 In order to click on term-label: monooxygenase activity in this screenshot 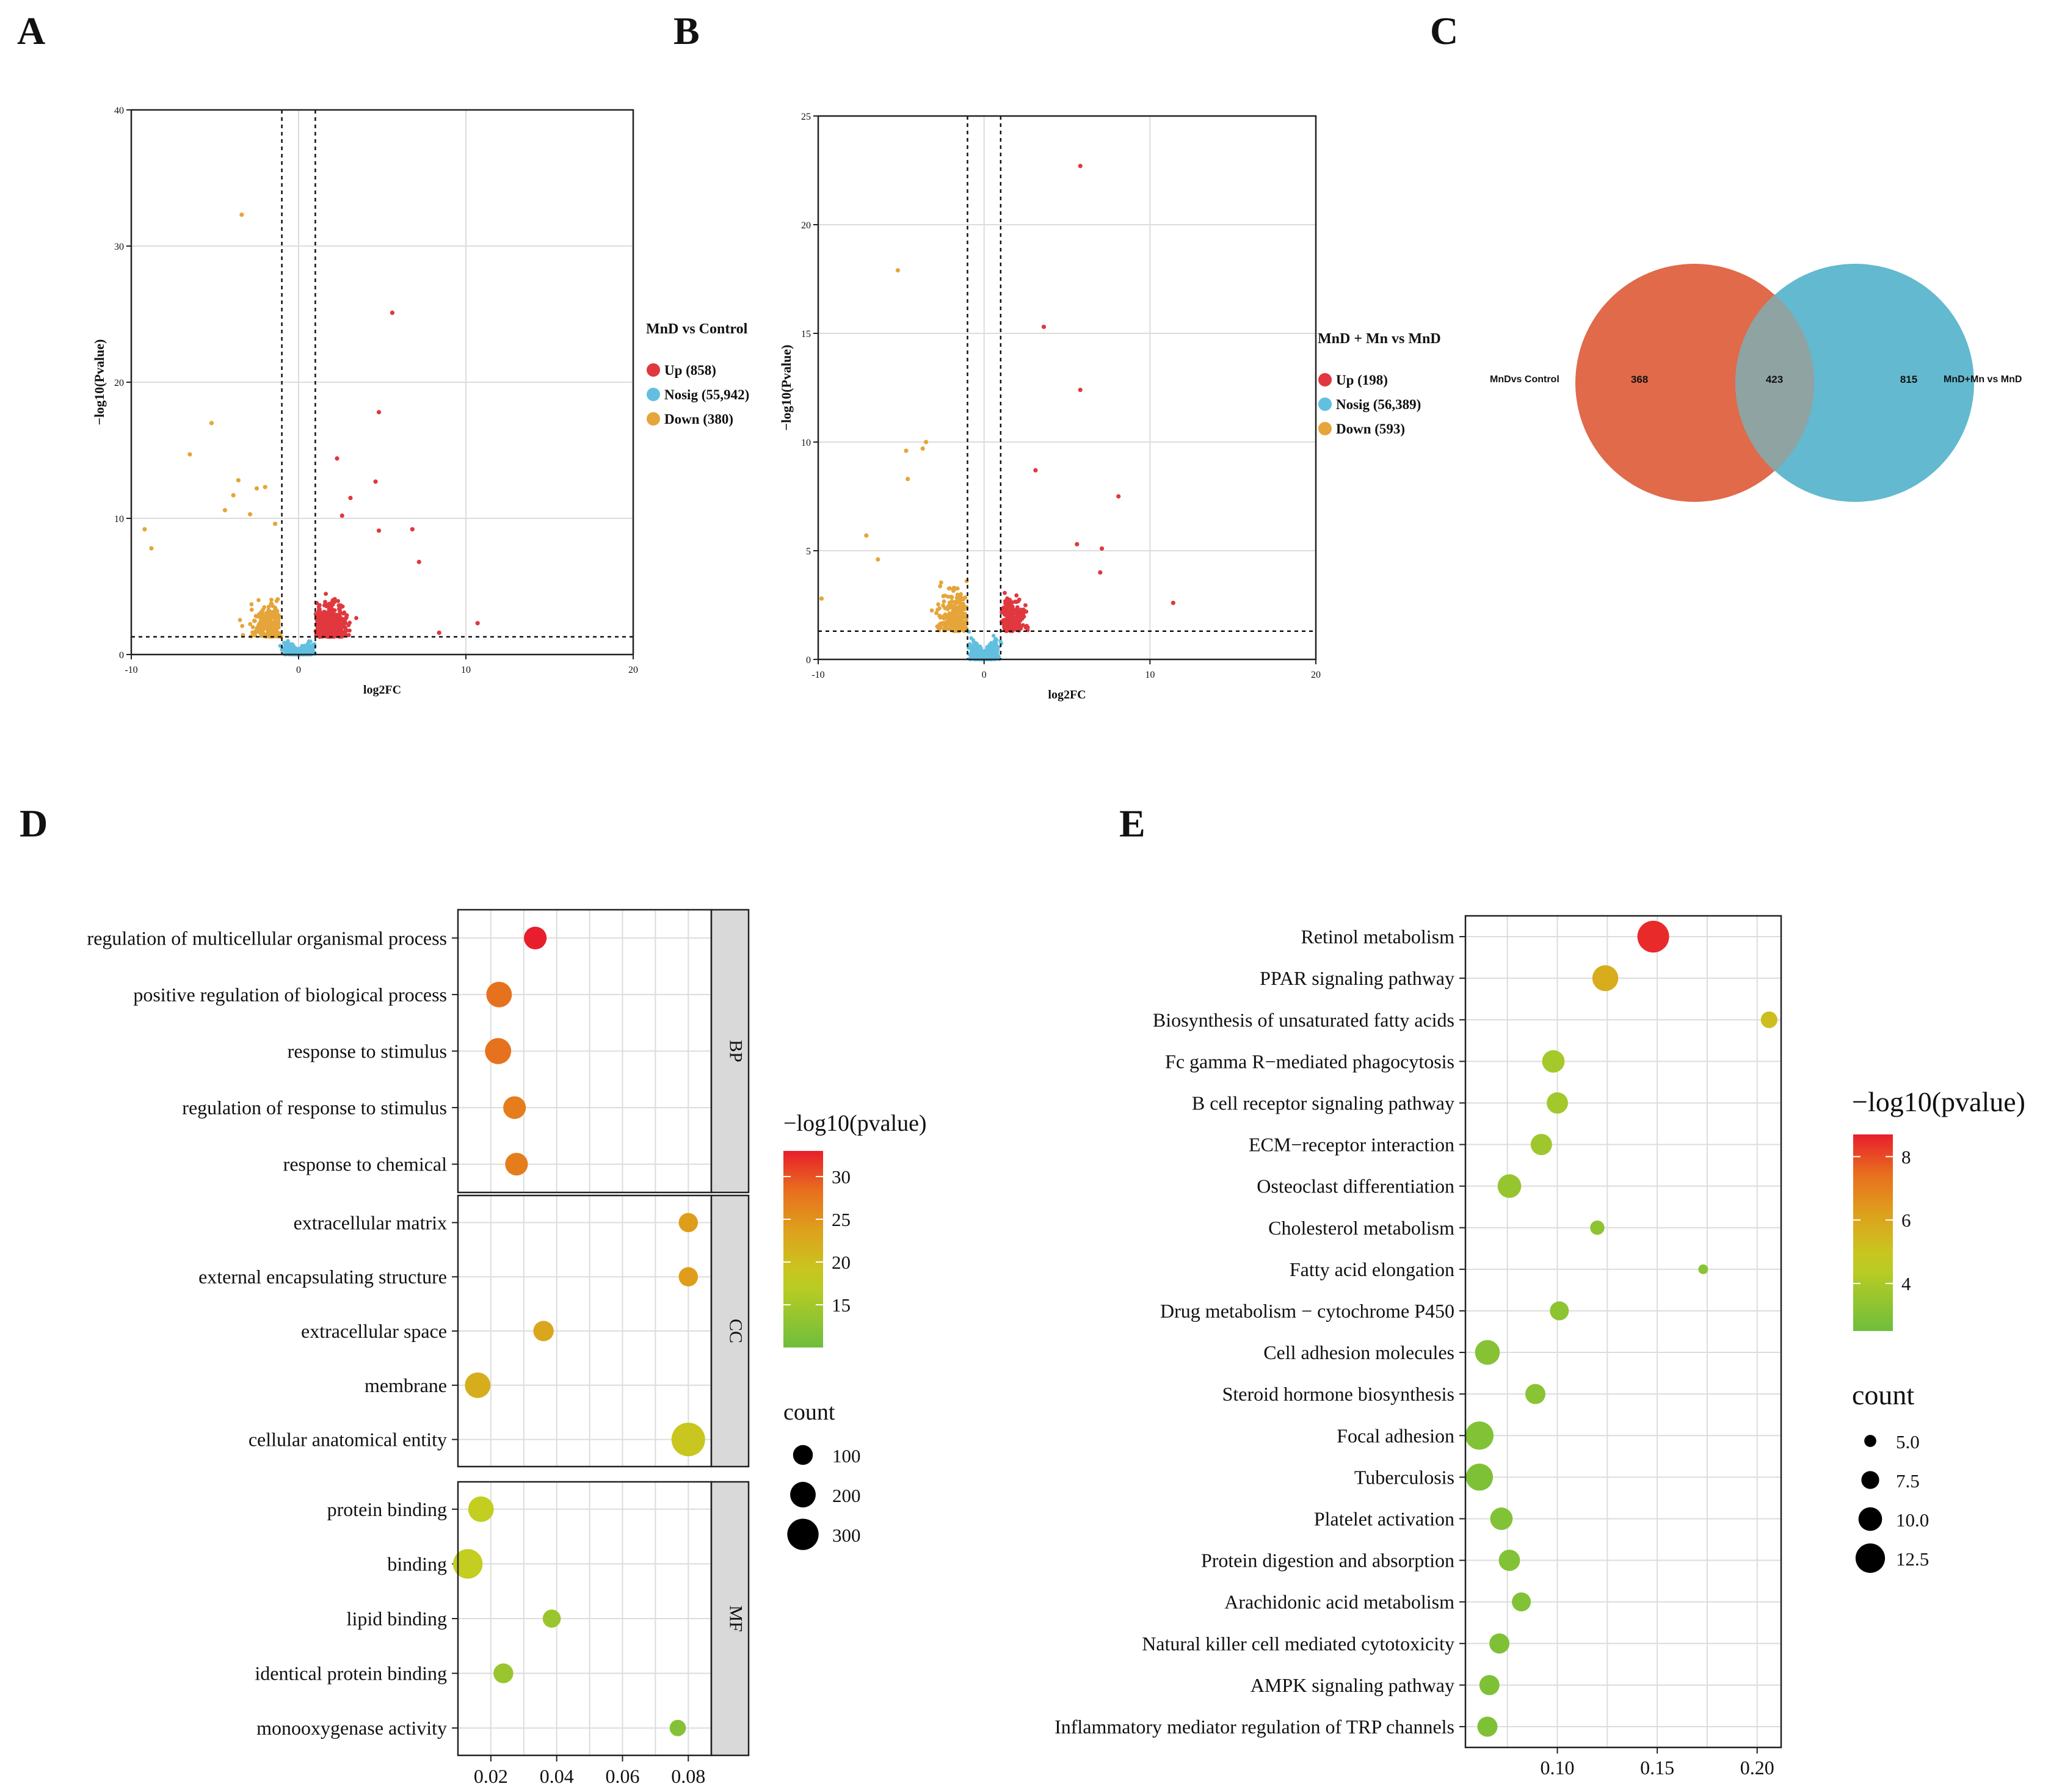, I will do `click(351, 1728)`.